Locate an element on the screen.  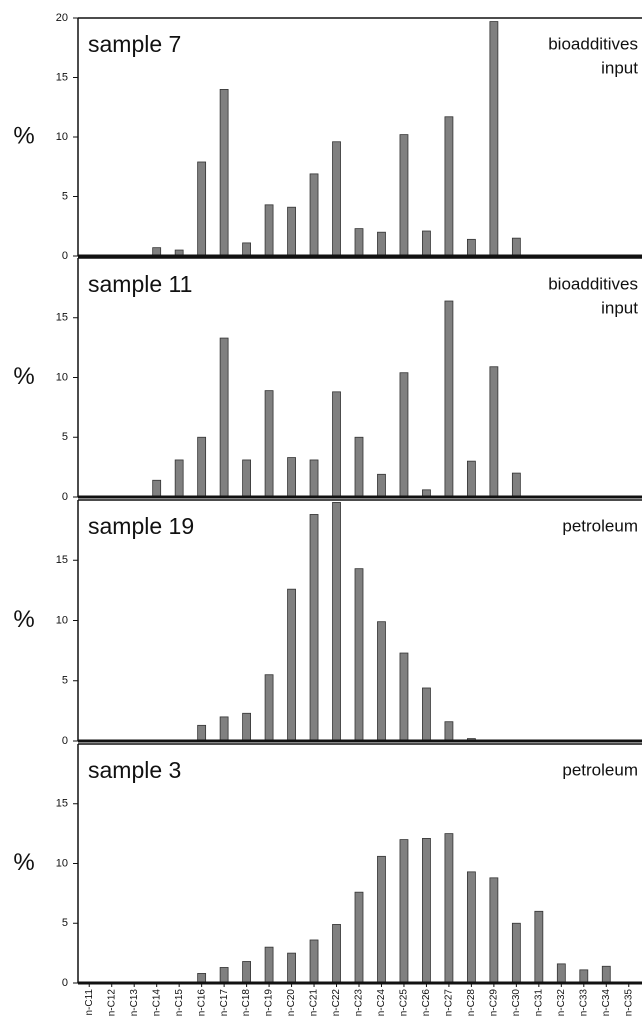
panel-title: sample 11 is located at coordinates (140, 284).